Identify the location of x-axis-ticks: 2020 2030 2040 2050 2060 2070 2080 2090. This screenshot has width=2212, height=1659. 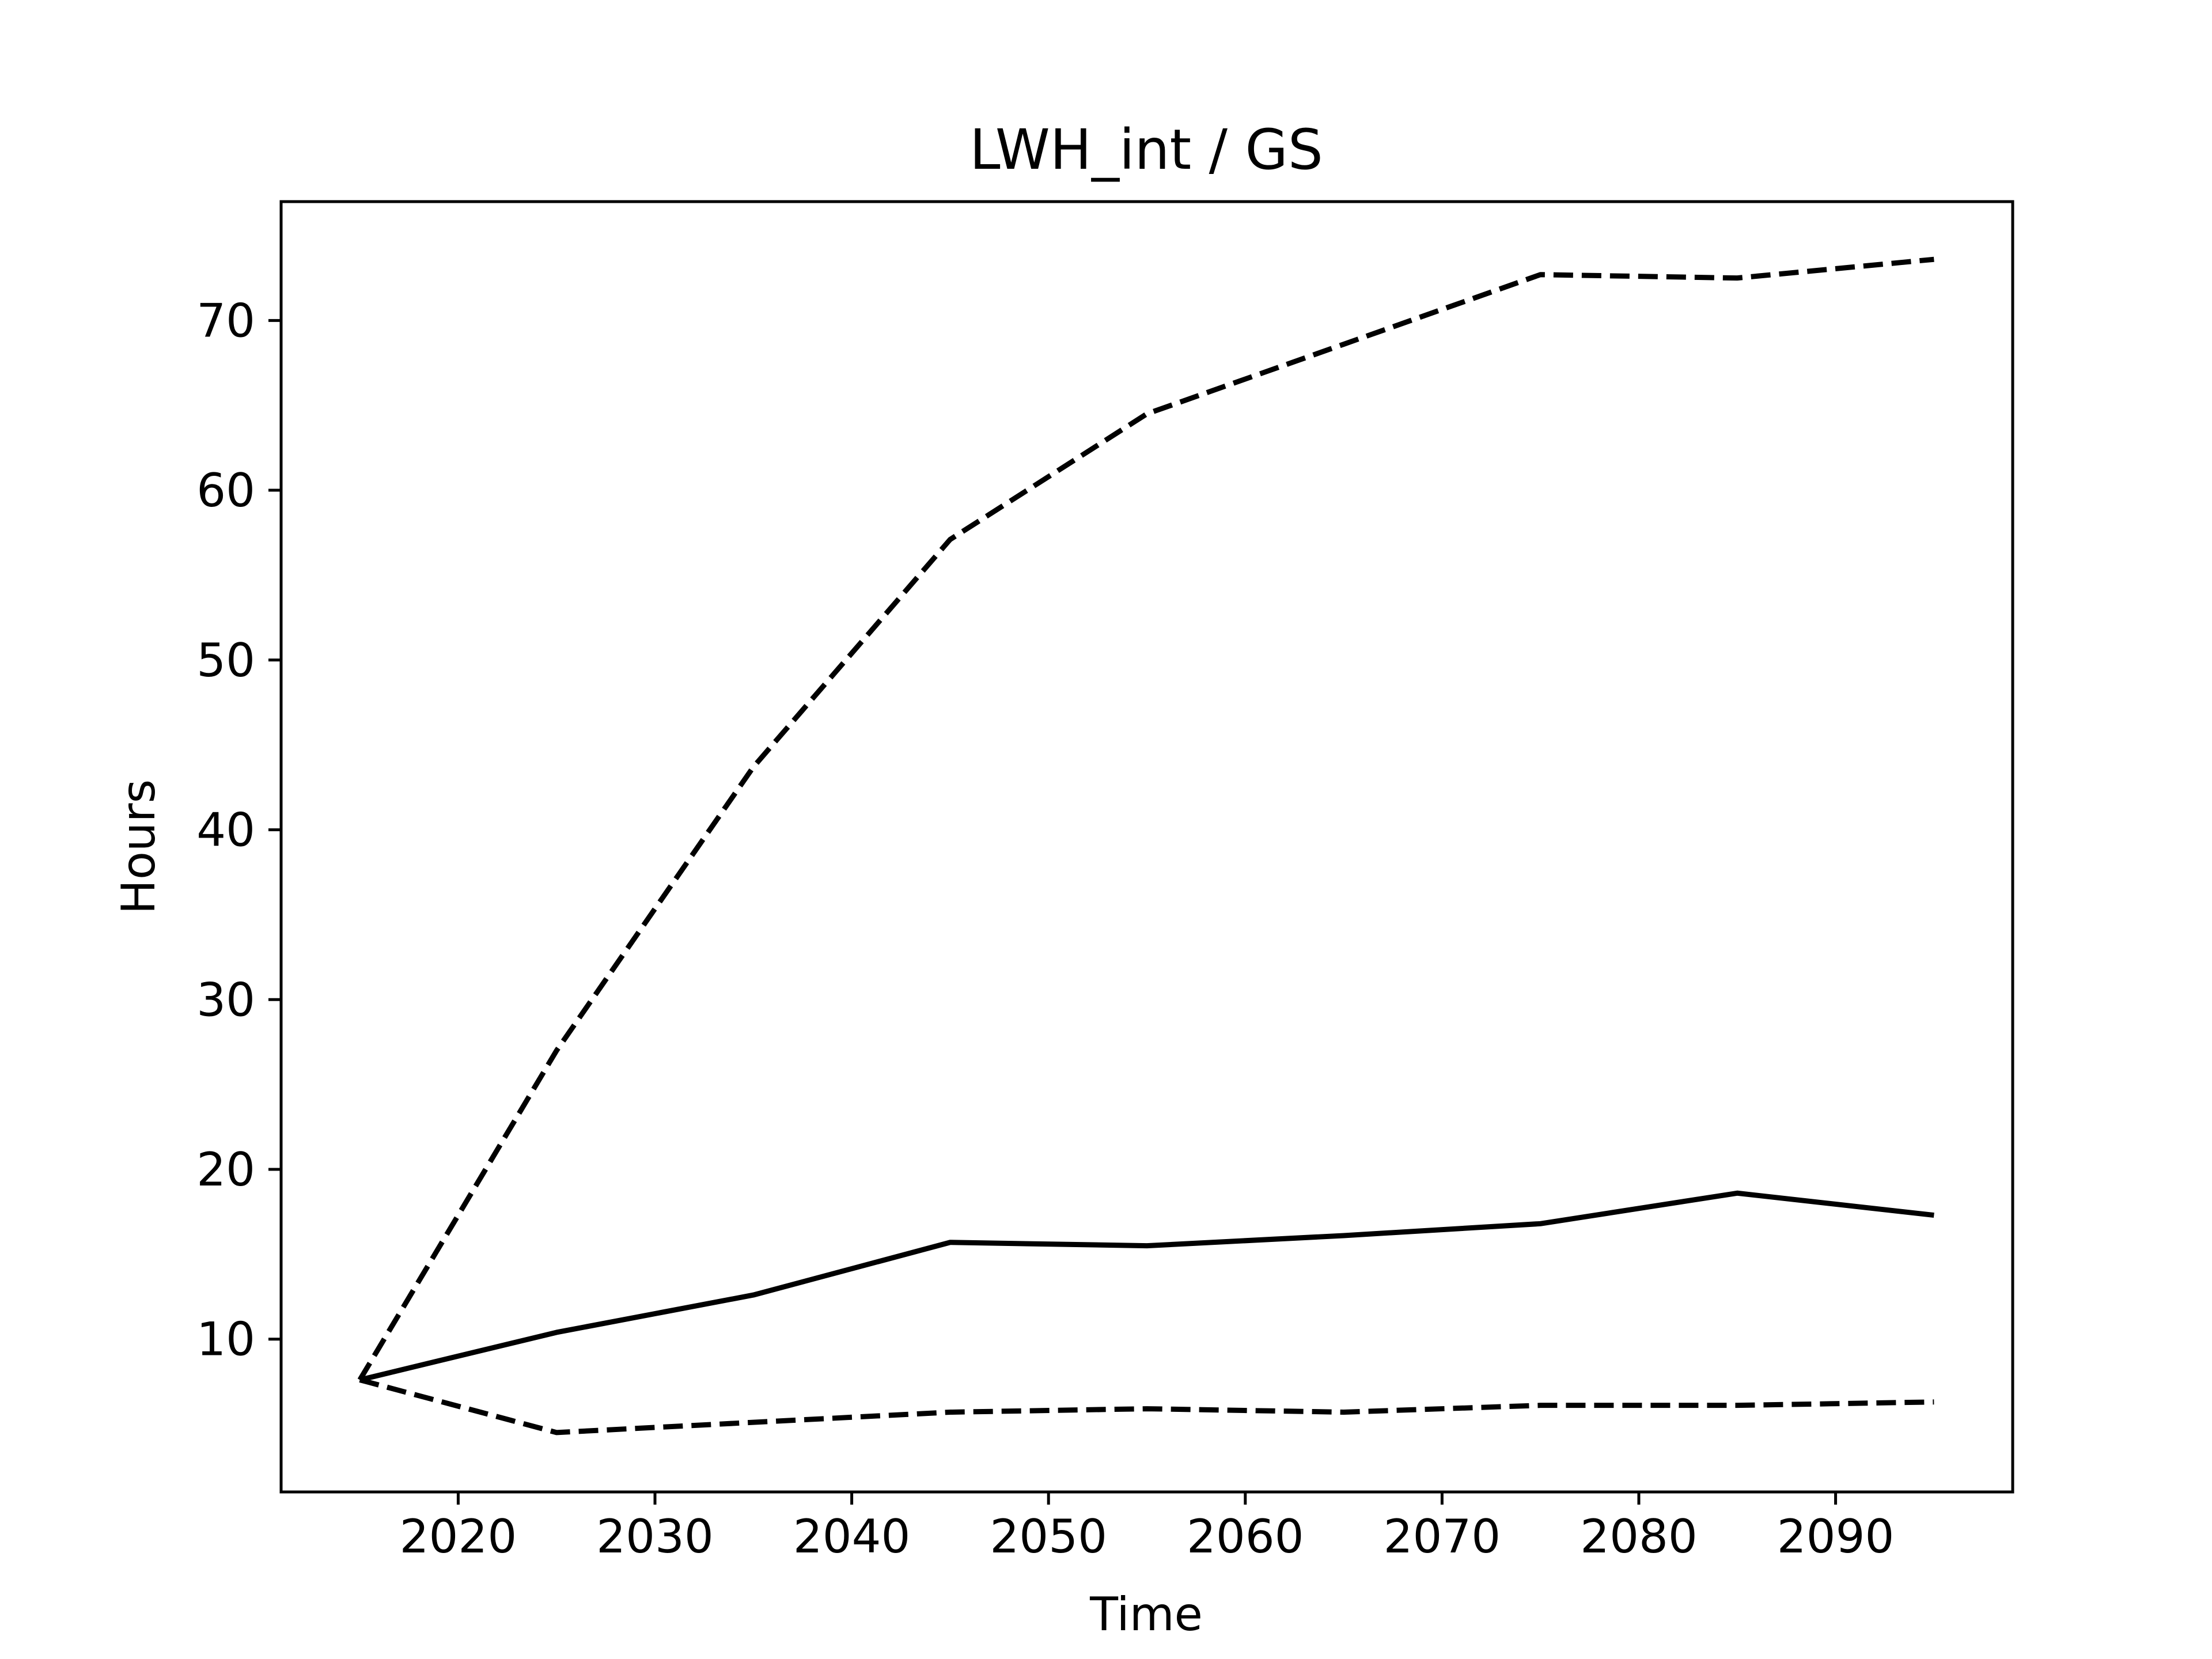
(1147, 1527).